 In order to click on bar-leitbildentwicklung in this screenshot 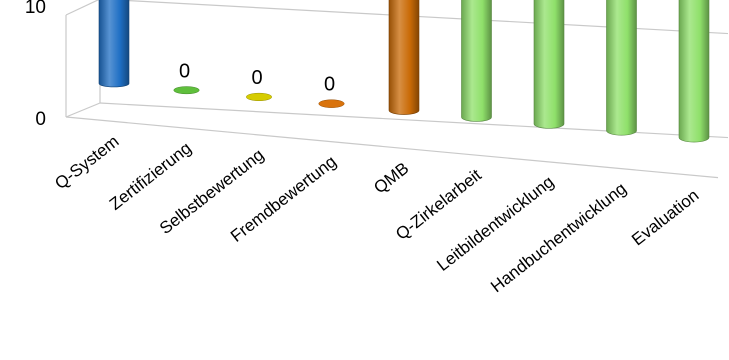, I will do `click(549, 64)`.